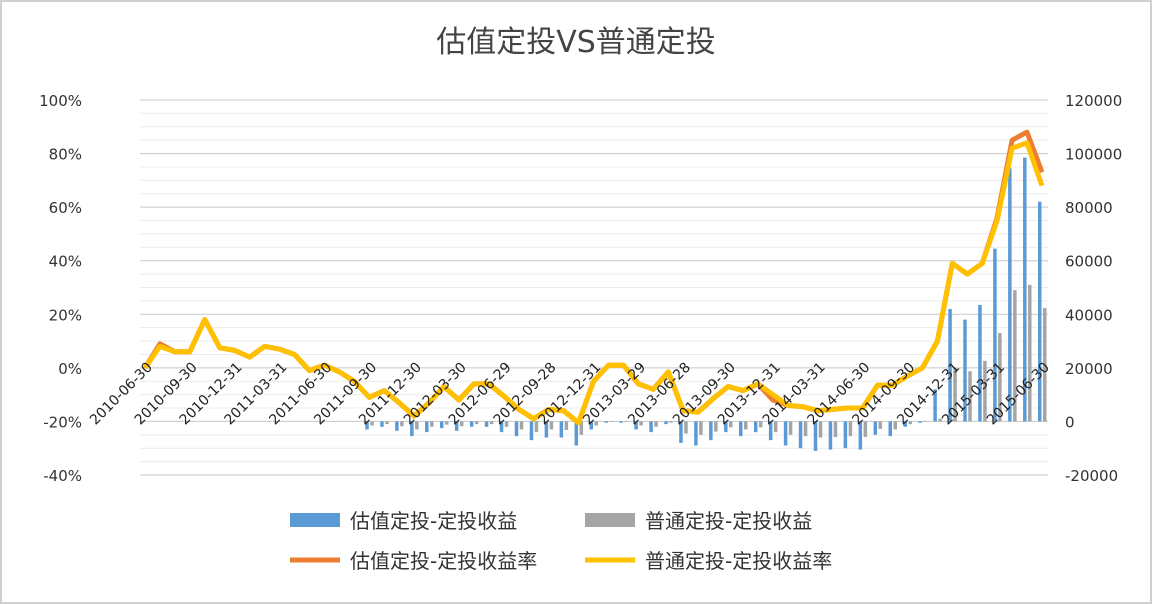 This screenshot has width=1152, height=604. I want to click on left-tick-label: 20%, so click(65, 315).